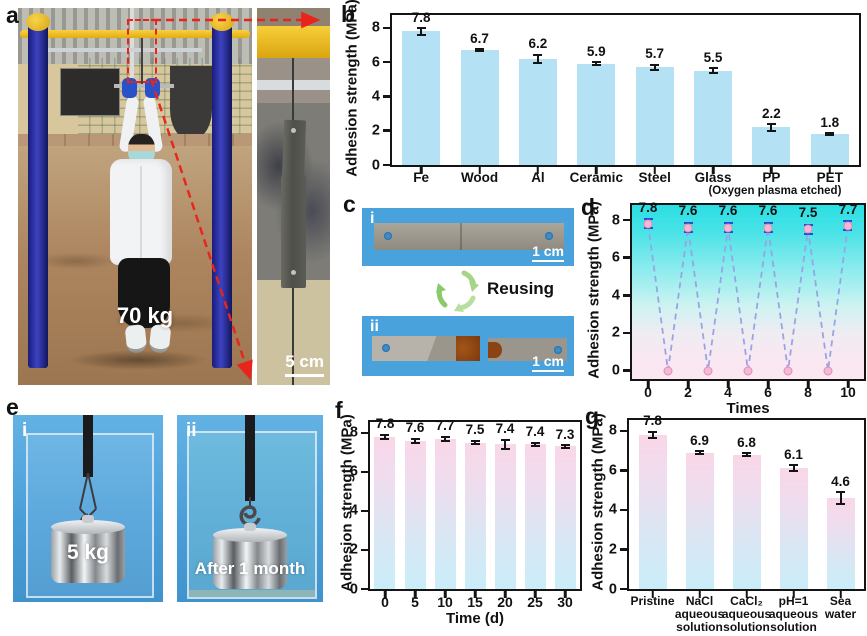 The width and height of the screenshot is (867, 636). I want to click on point-value-label: 7.6, so click(768, 211).